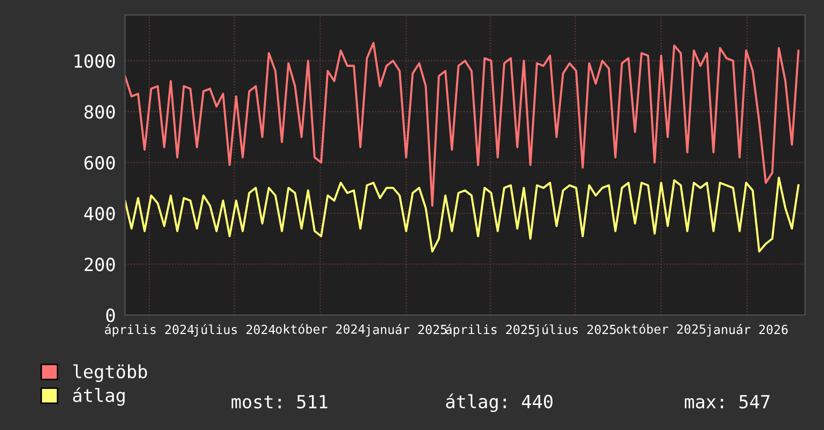  What do you see at coordinates (99, 112) in the screenshot?
I see `y-tick-label: 800` at bounding box center [99, 112].